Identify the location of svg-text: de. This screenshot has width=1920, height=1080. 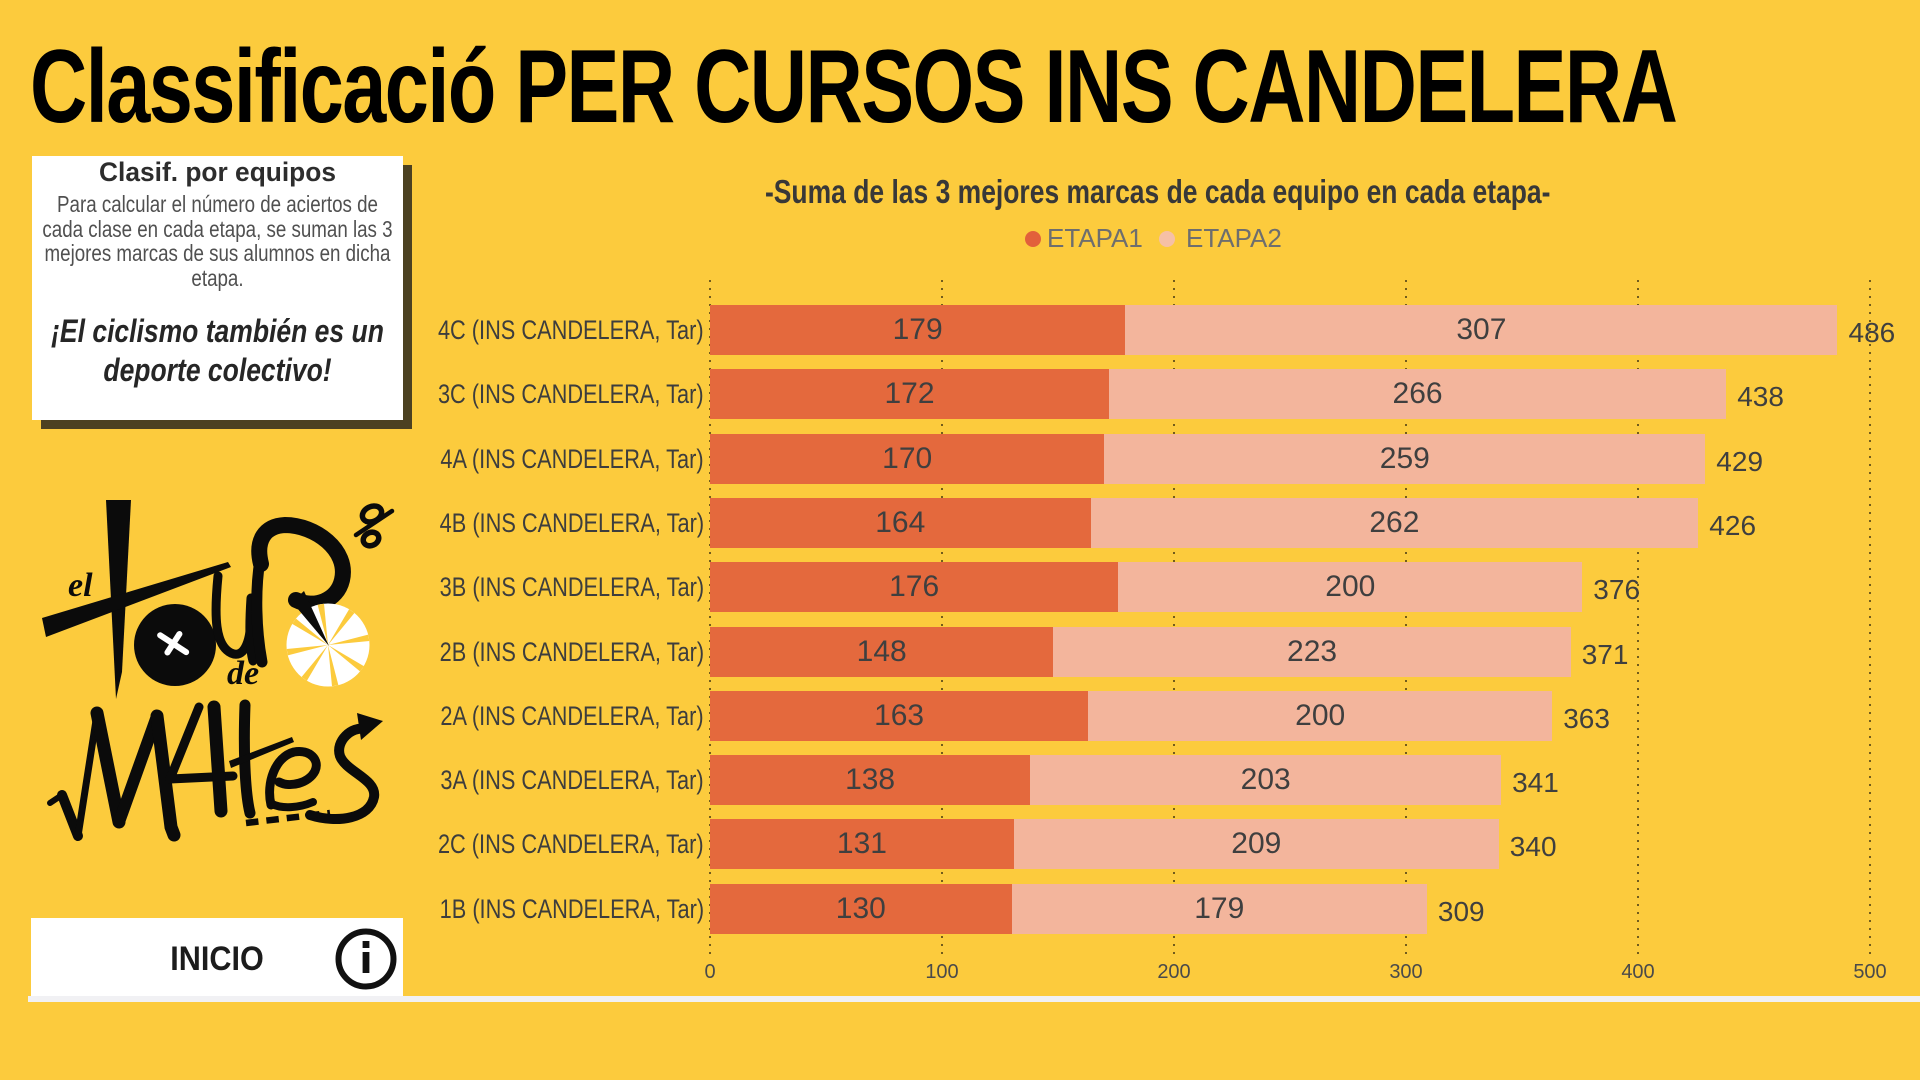
(243, 673).